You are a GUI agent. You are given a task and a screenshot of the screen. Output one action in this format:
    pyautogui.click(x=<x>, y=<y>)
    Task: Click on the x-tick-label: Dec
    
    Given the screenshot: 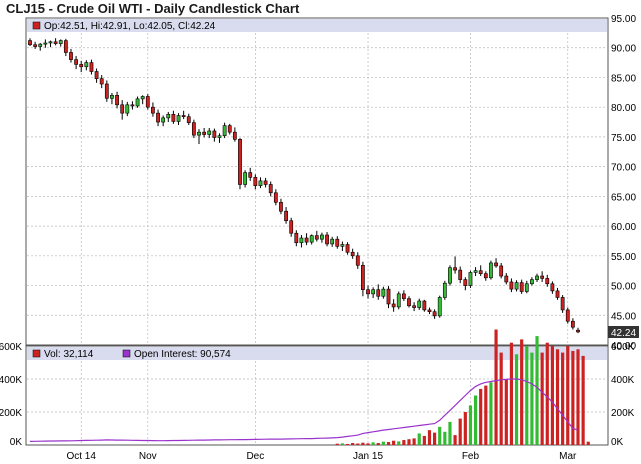 What is the action you would take?
    pyautogui.click(x=255, y=456)
    